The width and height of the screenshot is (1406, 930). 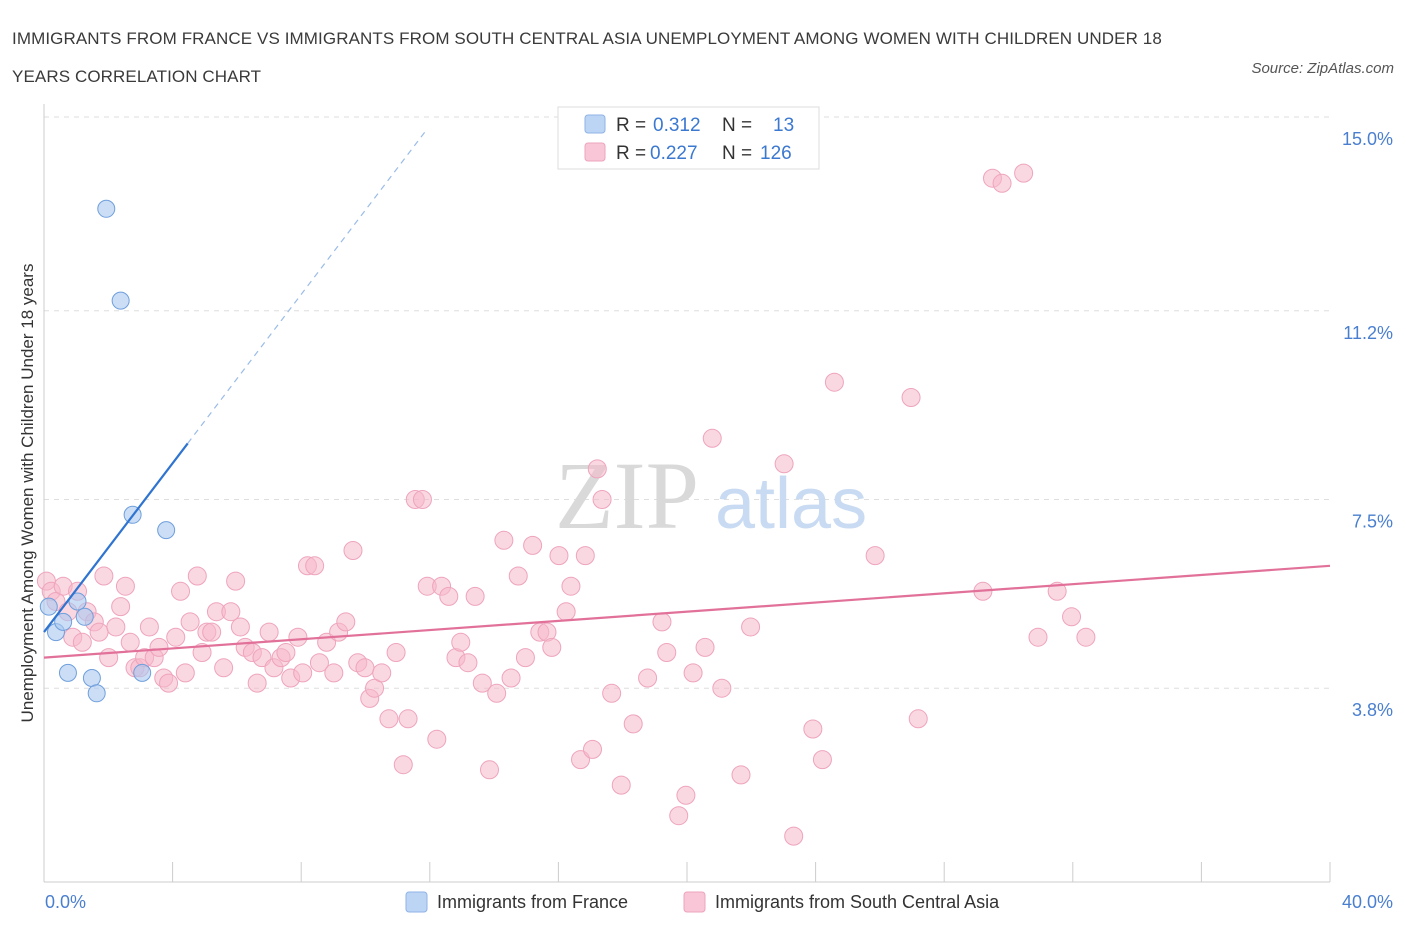 What do you see at coordinates (627, 495) in the screenshot?
I see `watermark-zip: ZIP` at bounding box center [627, 495].